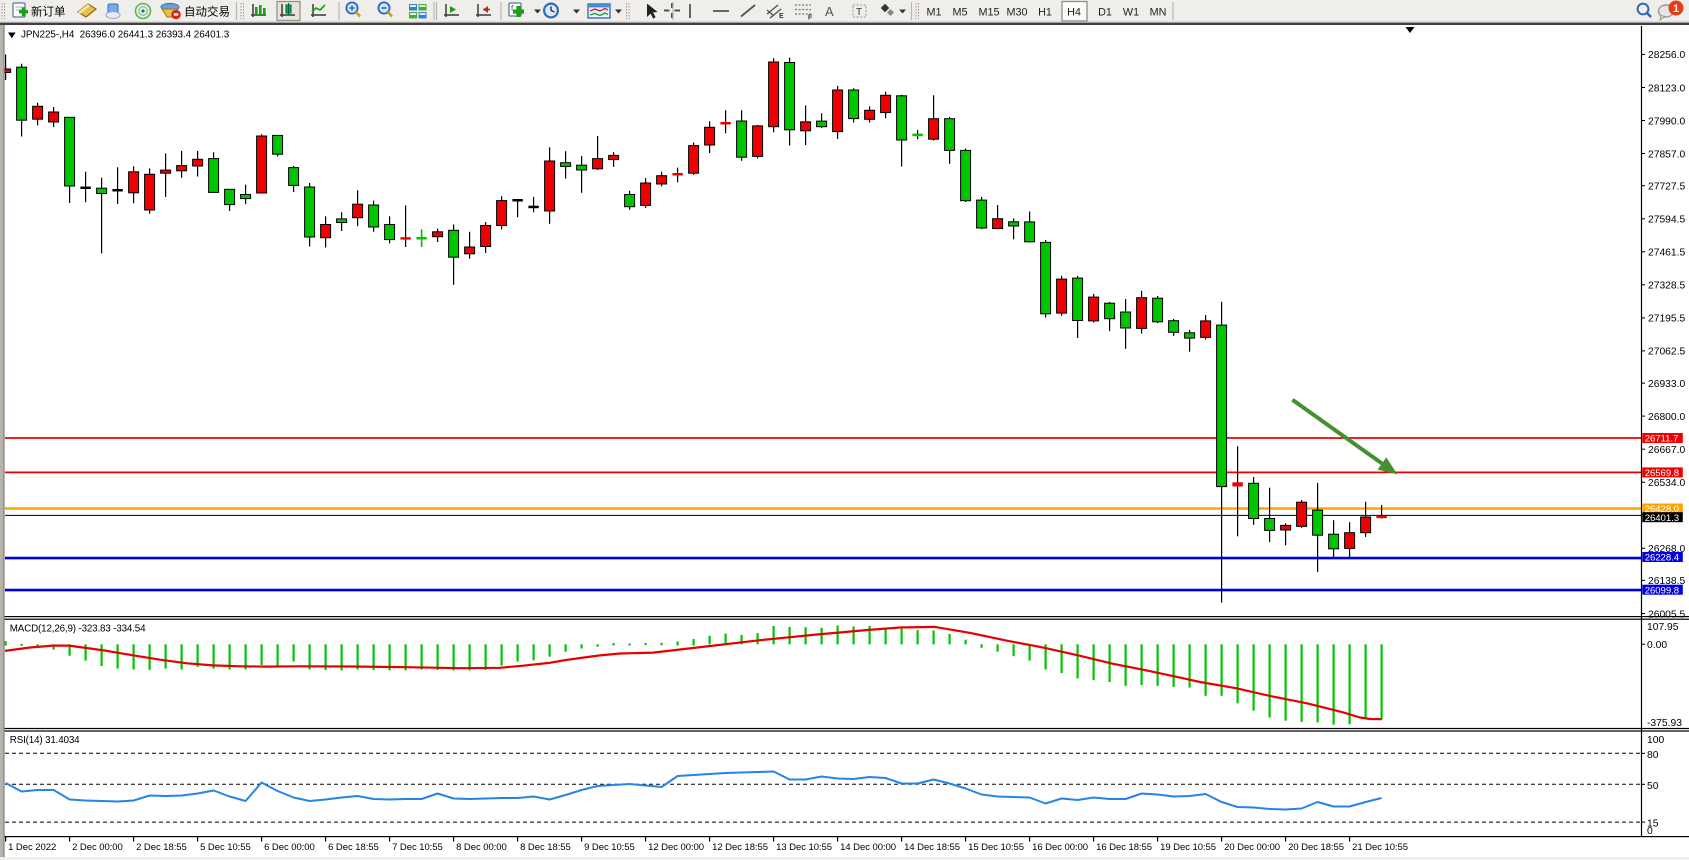 The width and height of the screenshot is (1689, 860). What do you see at coordinates (1662, 473) in the screenshot?
I see `svg-text: 26569.8` at bounding box center [1662, 473].